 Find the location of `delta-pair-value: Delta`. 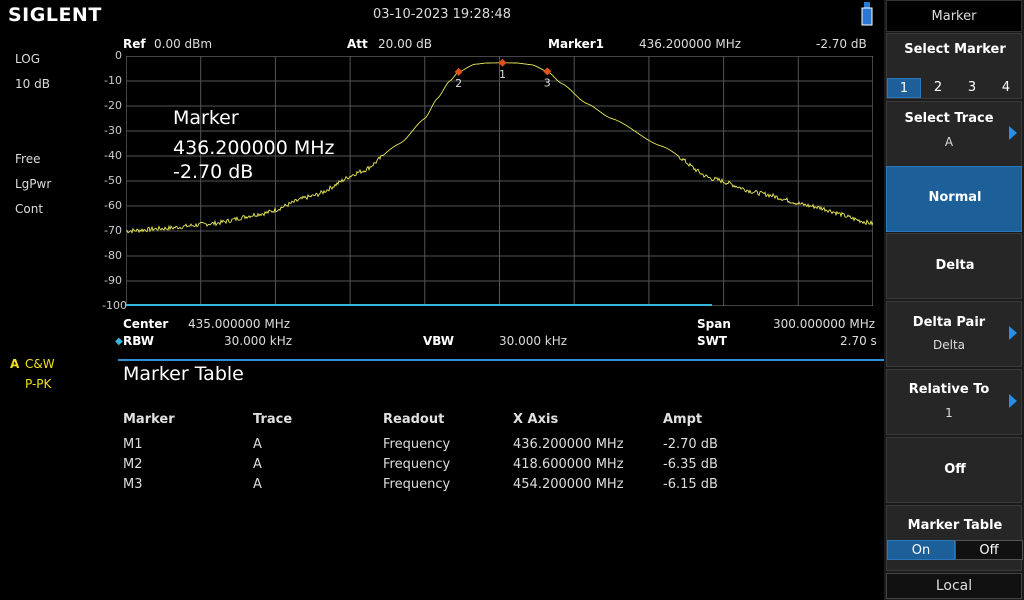

delta-pair-value: Delta is located at coordinates (948, 345).